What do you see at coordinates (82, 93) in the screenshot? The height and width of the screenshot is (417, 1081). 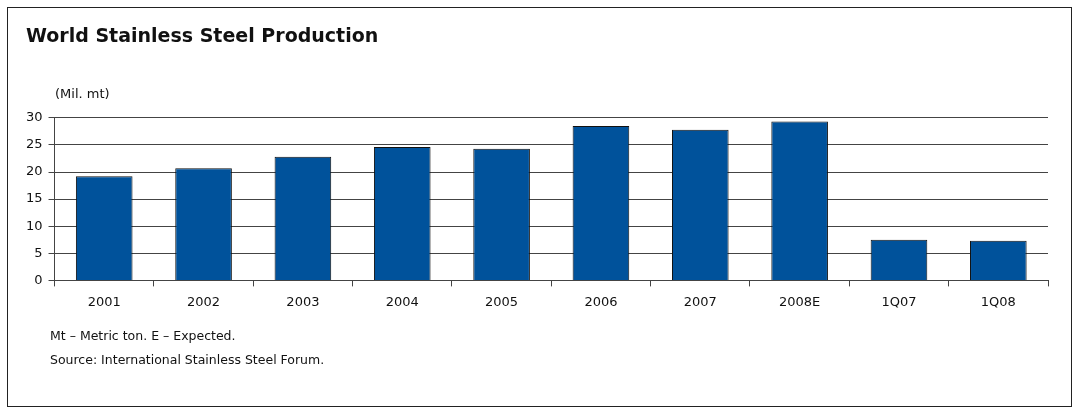 I see `y-axis-title: (Mil. mt)` at bounding box center [82, 93].